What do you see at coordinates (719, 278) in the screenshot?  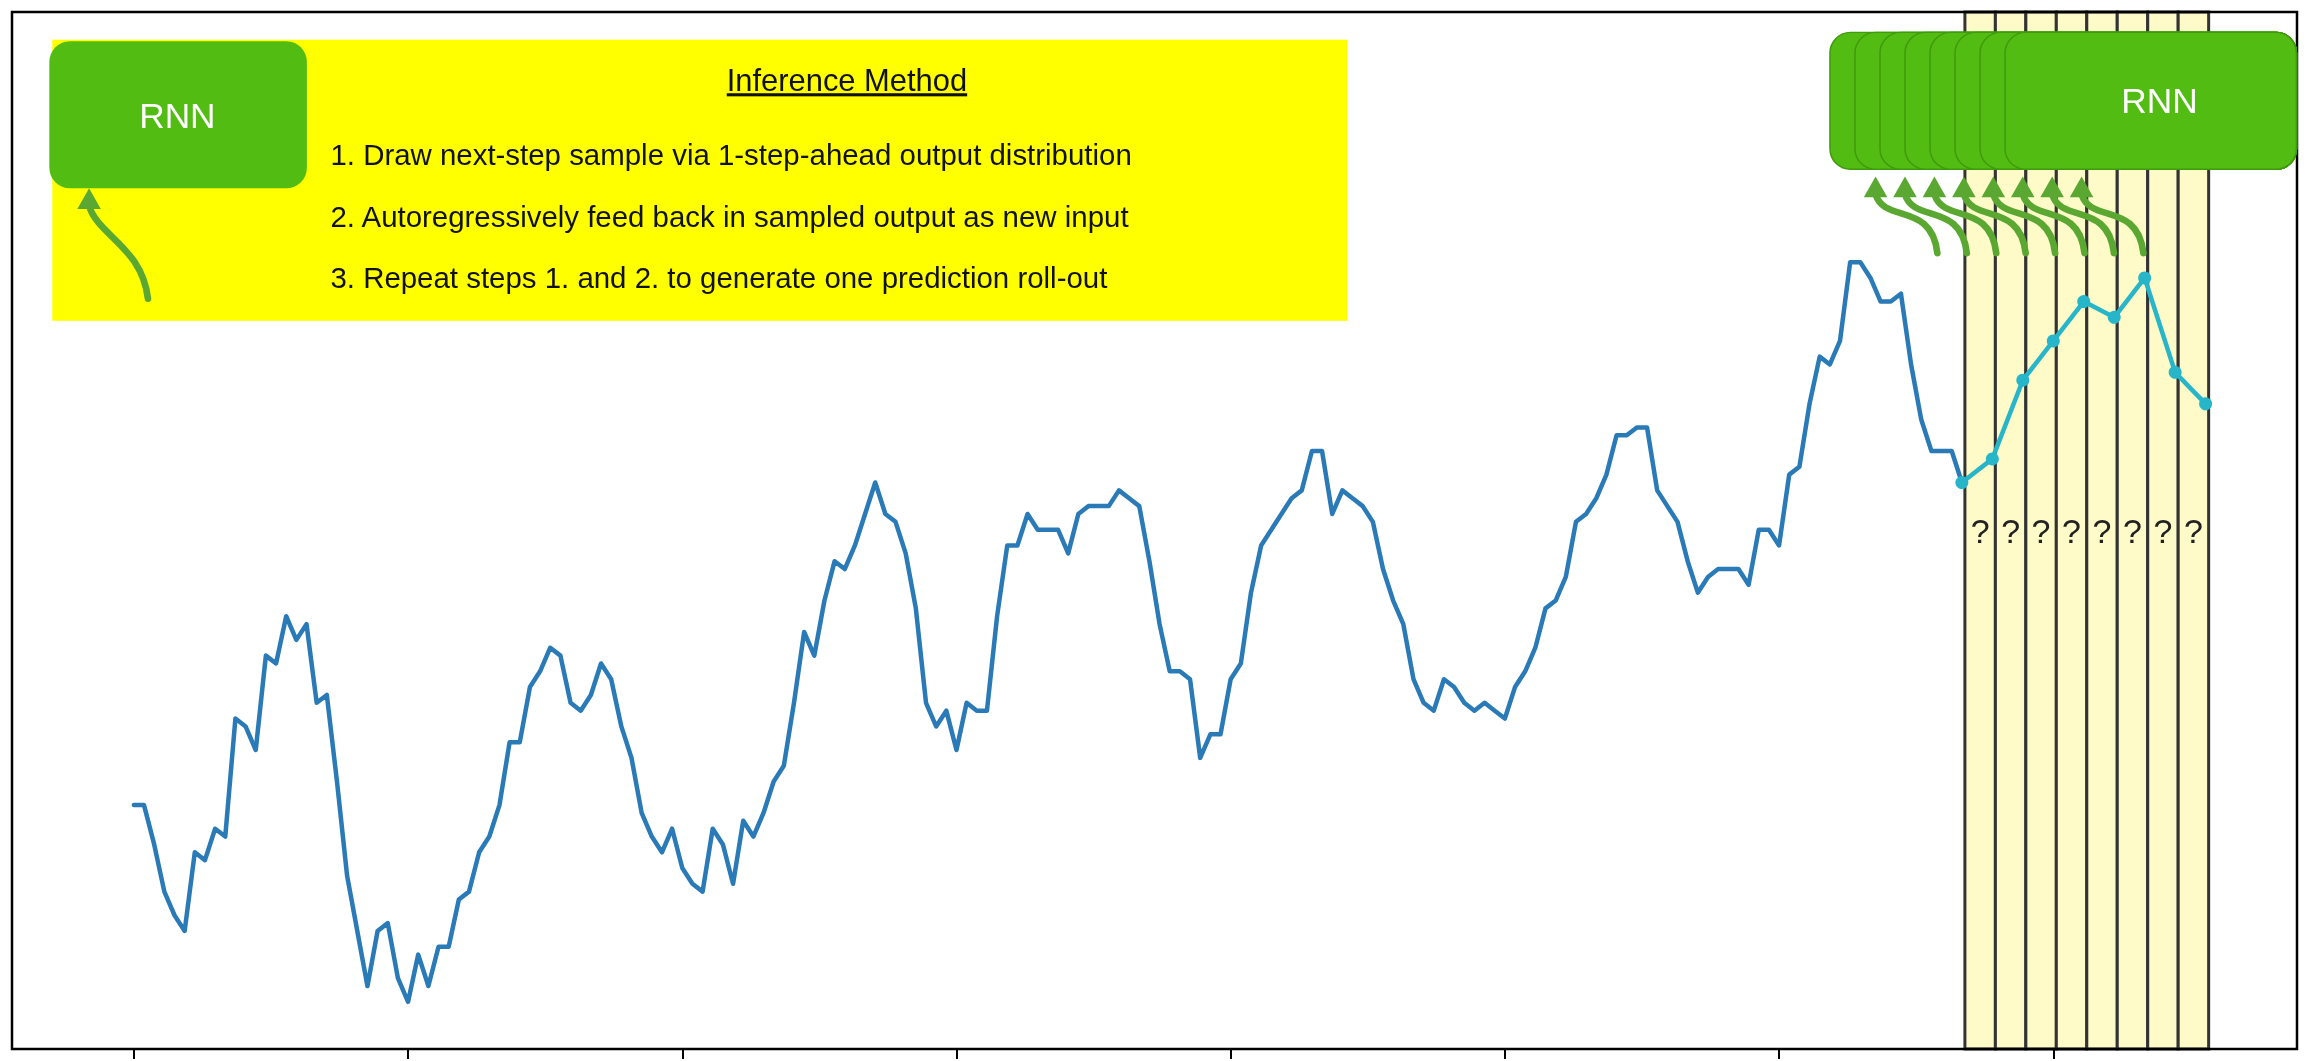 I see `annotation: 3. Repeat steps 1. and 2. to generate one prediction roll-out` at bounding box center [719, 278].